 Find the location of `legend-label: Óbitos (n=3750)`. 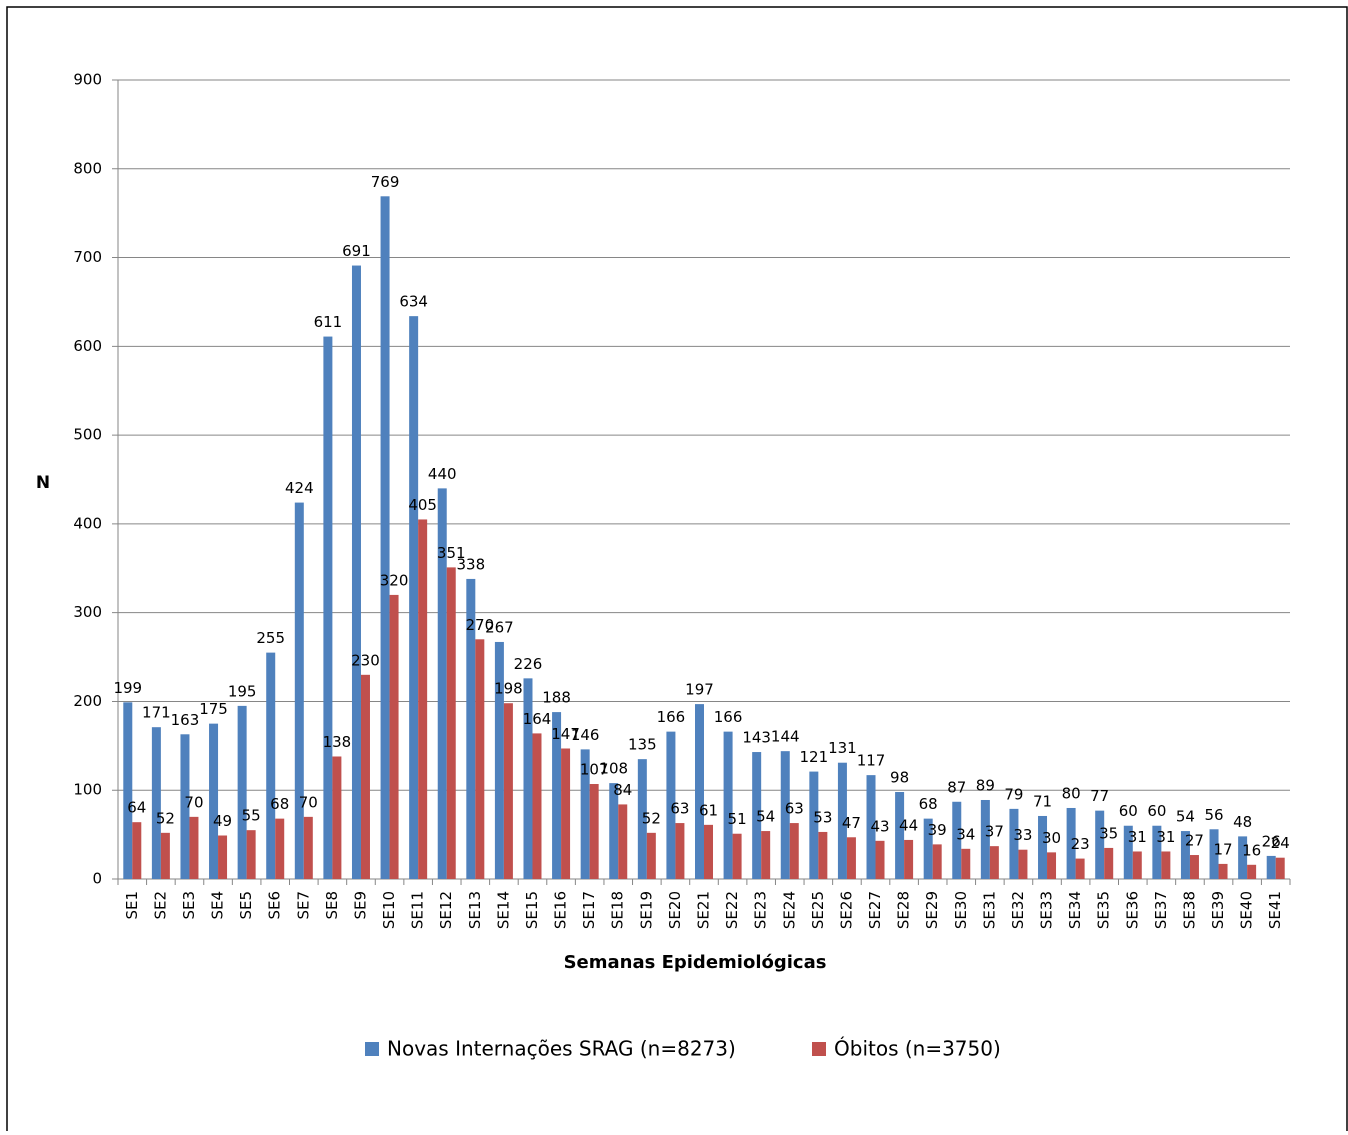

legend-label: Óbitos (n=3750) is located at coordinates (917, 1049).